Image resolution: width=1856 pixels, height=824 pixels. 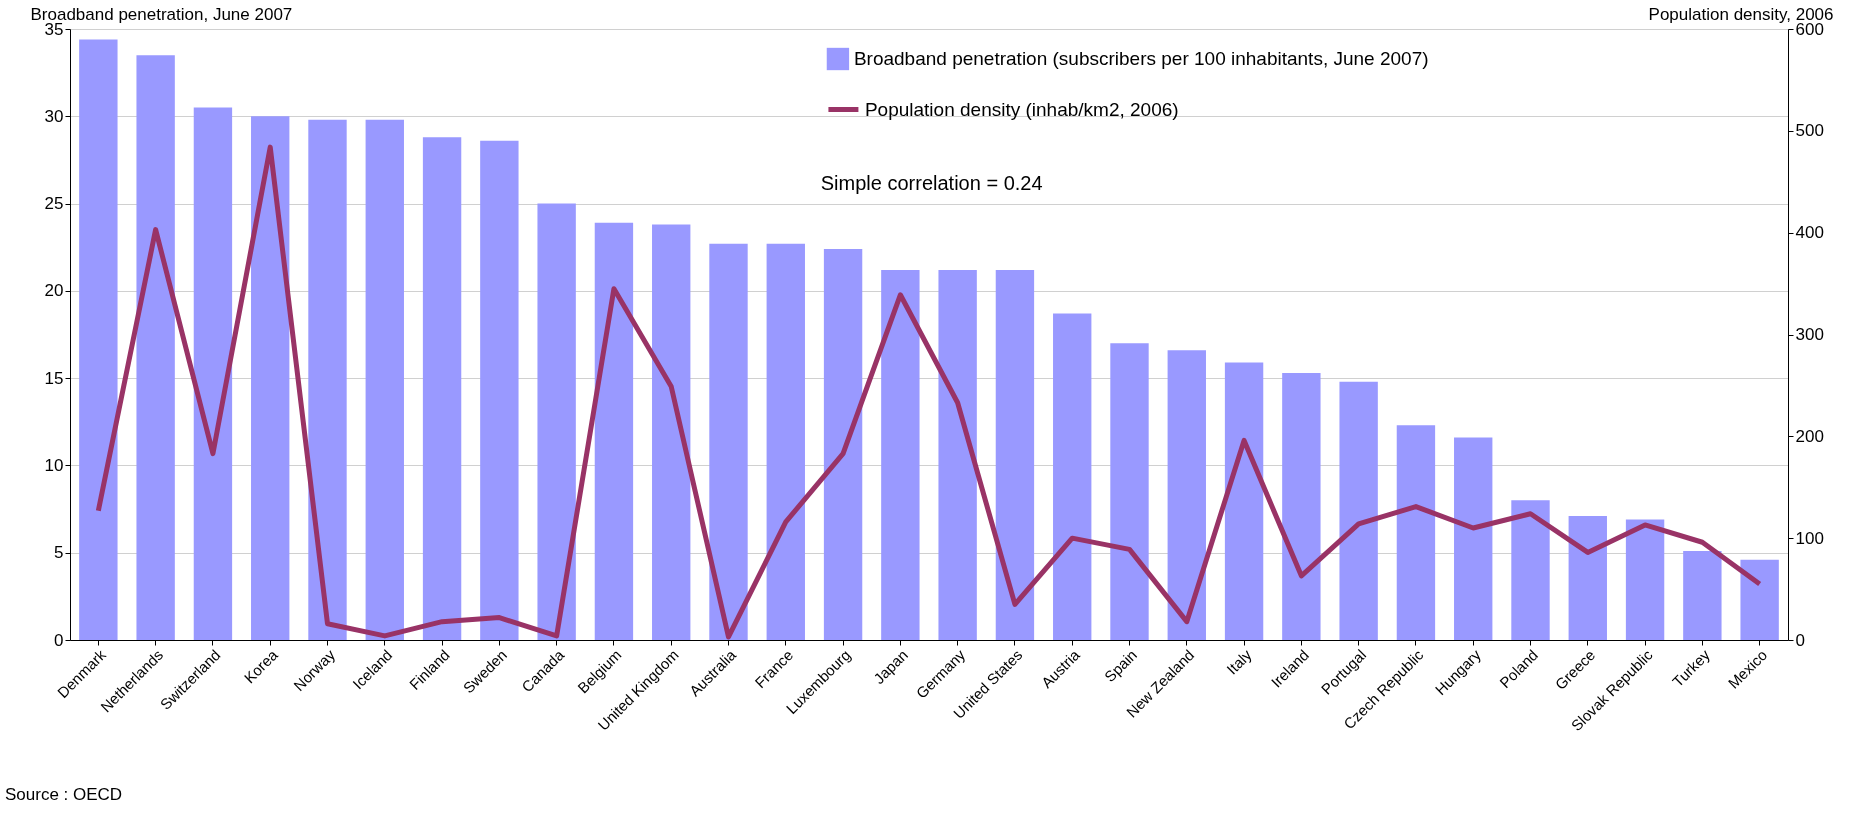 I want to click on y2-tick-label: 100, so click(x=1809, y=538).